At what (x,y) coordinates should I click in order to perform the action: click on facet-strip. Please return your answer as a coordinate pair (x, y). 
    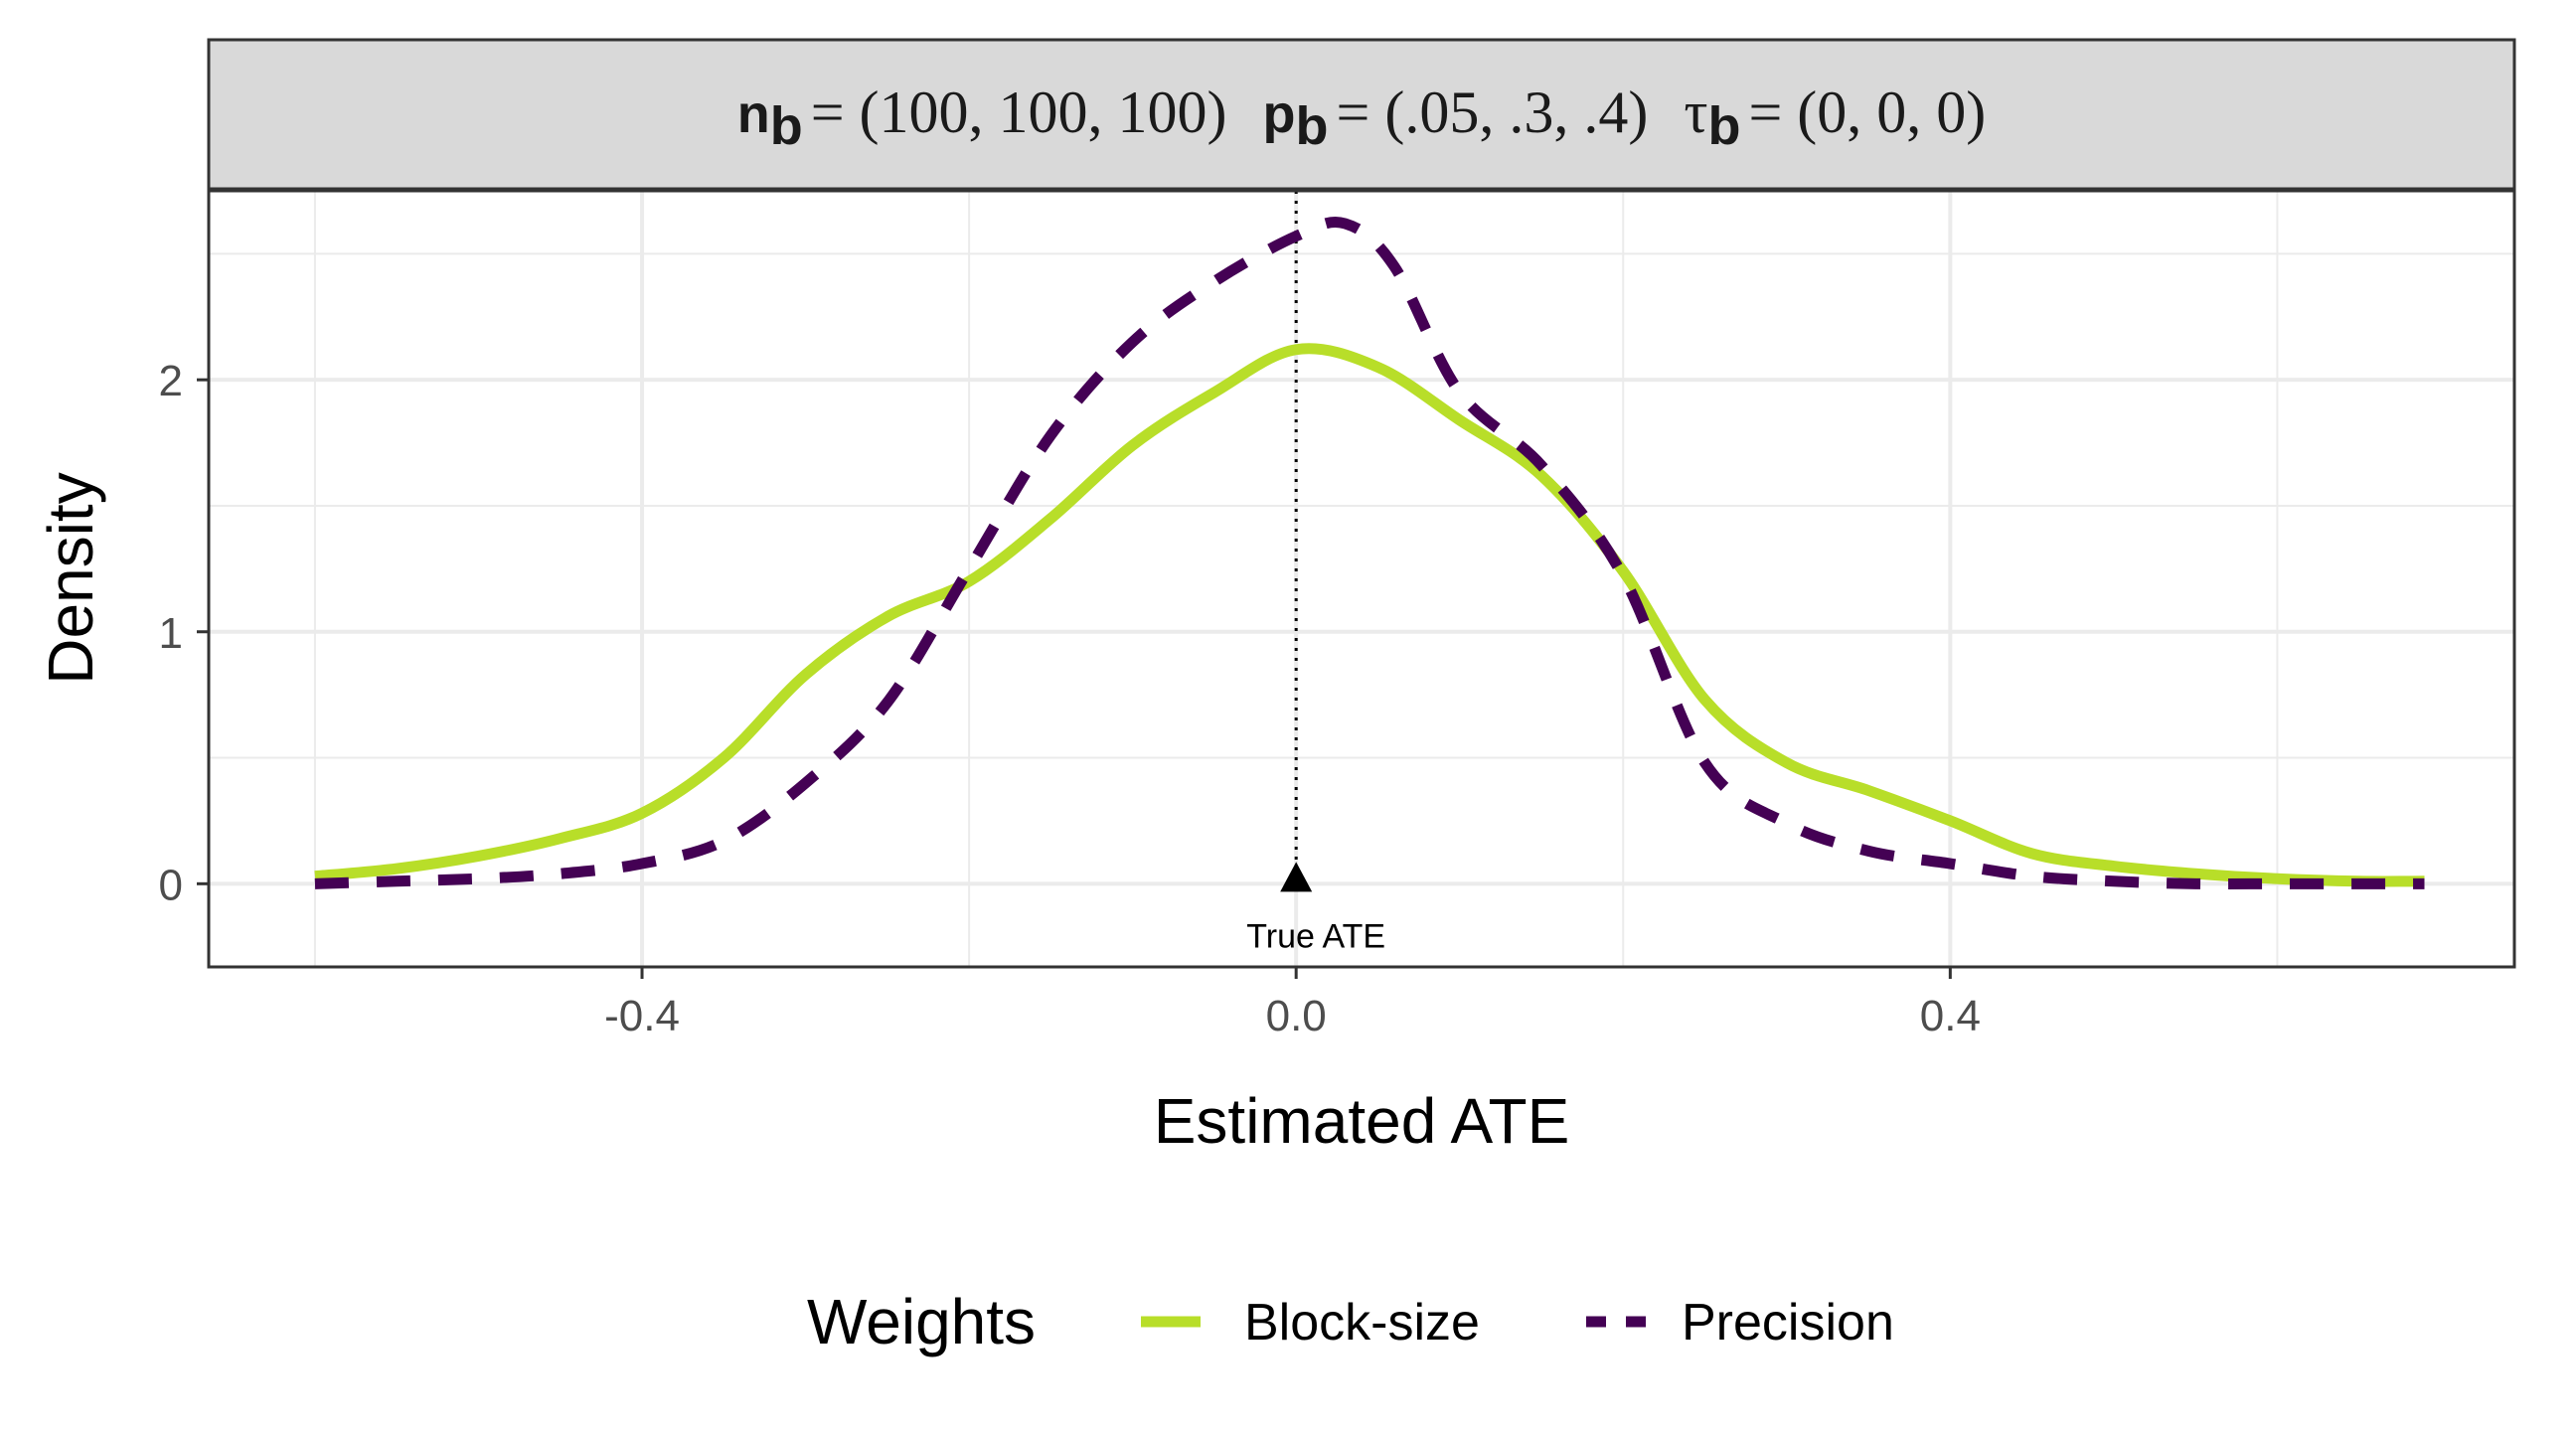
    Looking at the image, I should click on (1361, 114).